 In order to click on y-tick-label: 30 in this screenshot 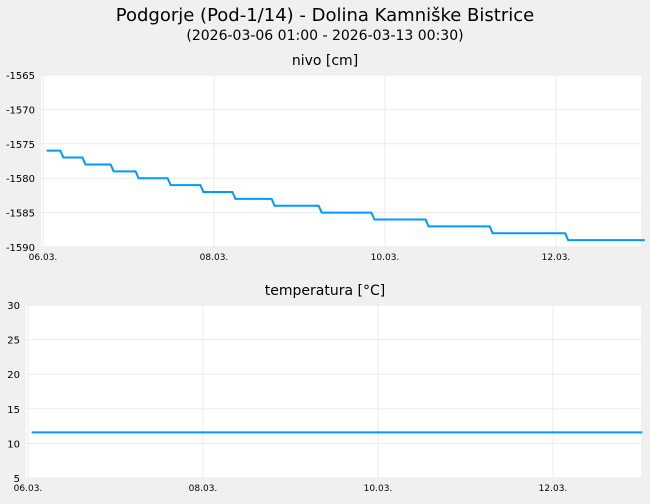, I will do `click(13, 306)`.